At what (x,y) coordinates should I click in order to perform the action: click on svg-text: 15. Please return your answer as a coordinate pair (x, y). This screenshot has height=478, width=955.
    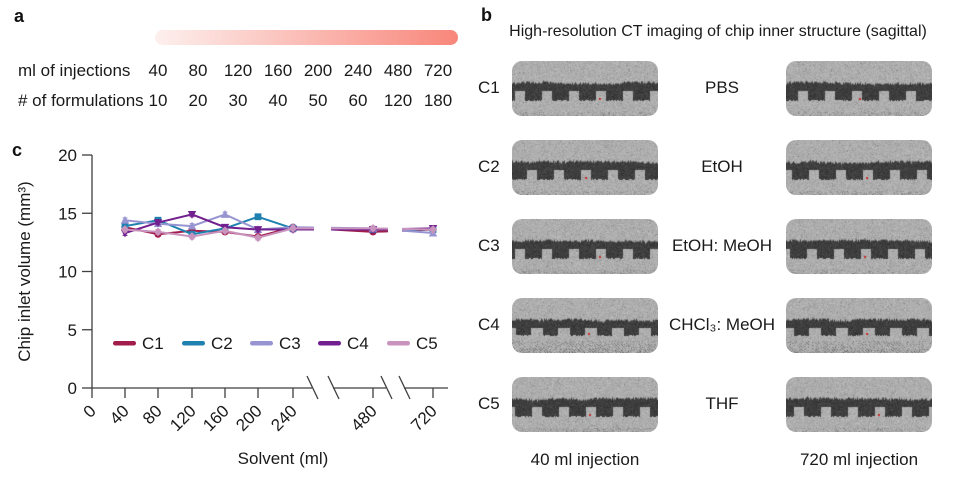
    Looking at the image, I should click on (67, 213).